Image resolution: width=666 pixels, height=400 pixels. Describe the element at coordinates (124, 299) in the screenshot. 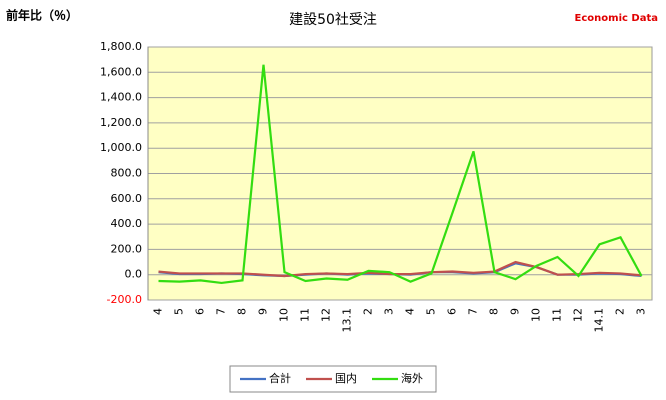

I see `y-tick-label: -200.0` at that location.